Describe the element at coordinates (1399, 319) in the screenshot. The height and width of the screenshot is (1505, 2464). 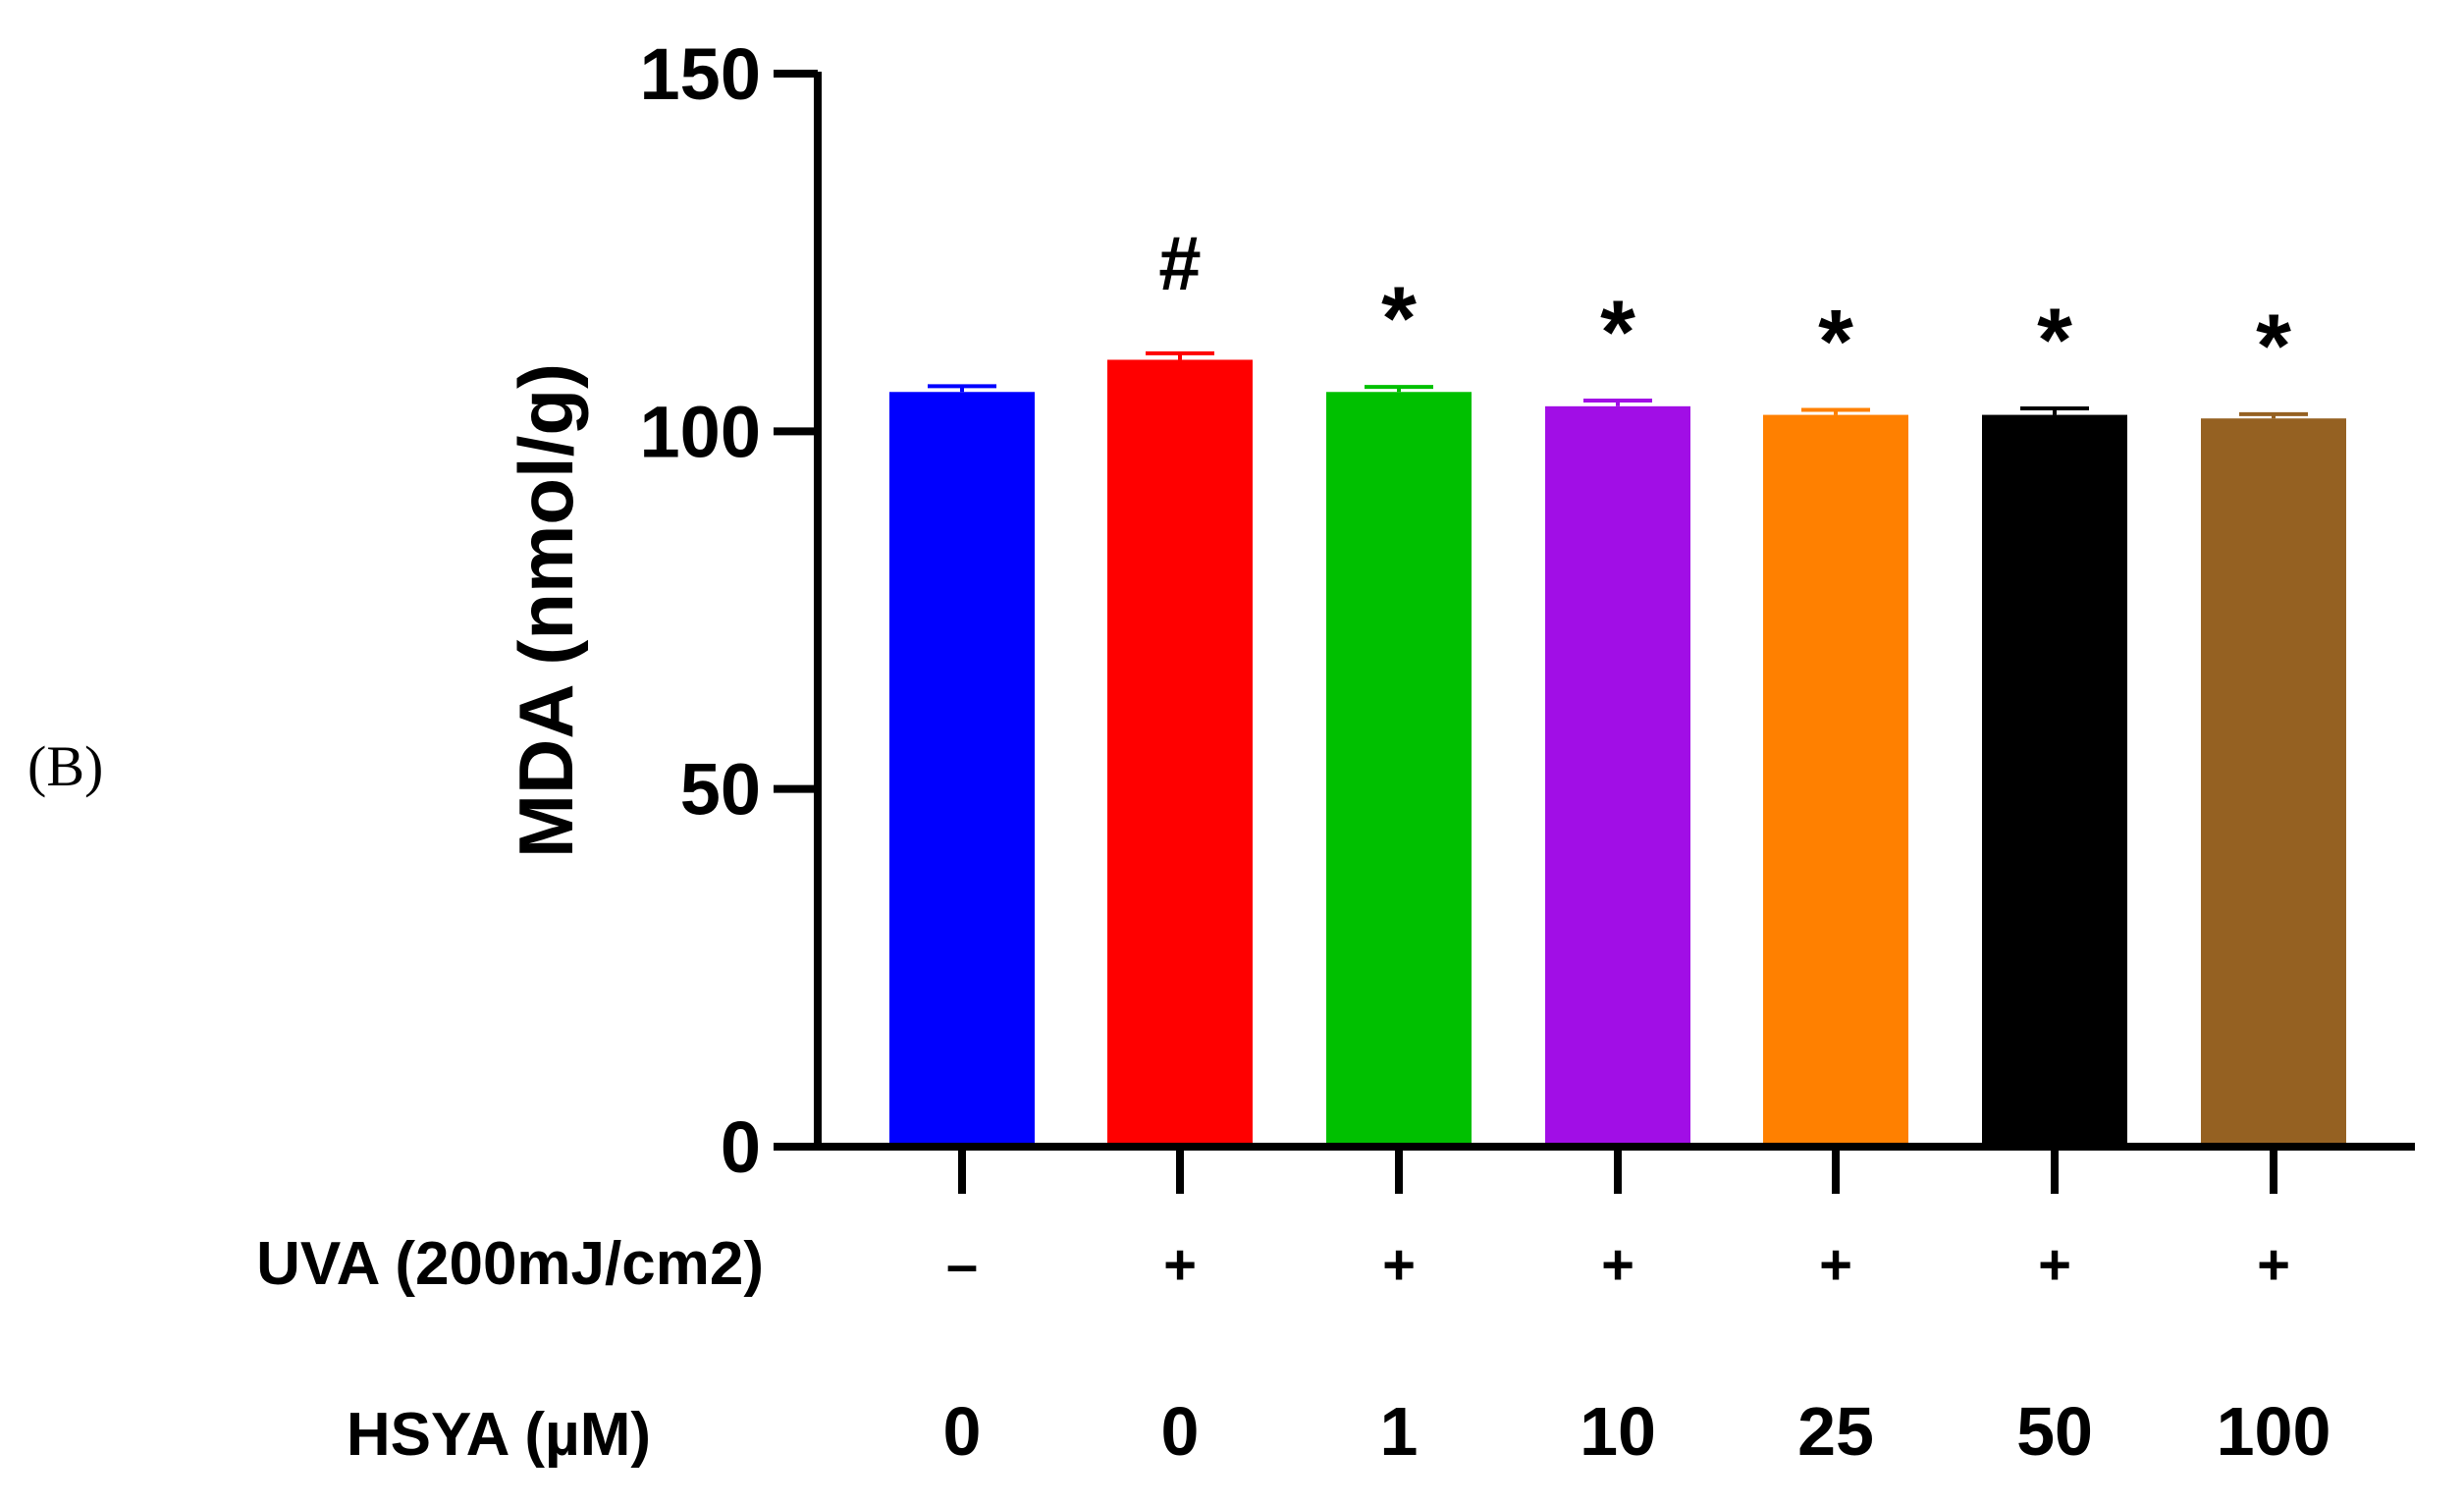
I see `significance-mark-2: *` at that location.